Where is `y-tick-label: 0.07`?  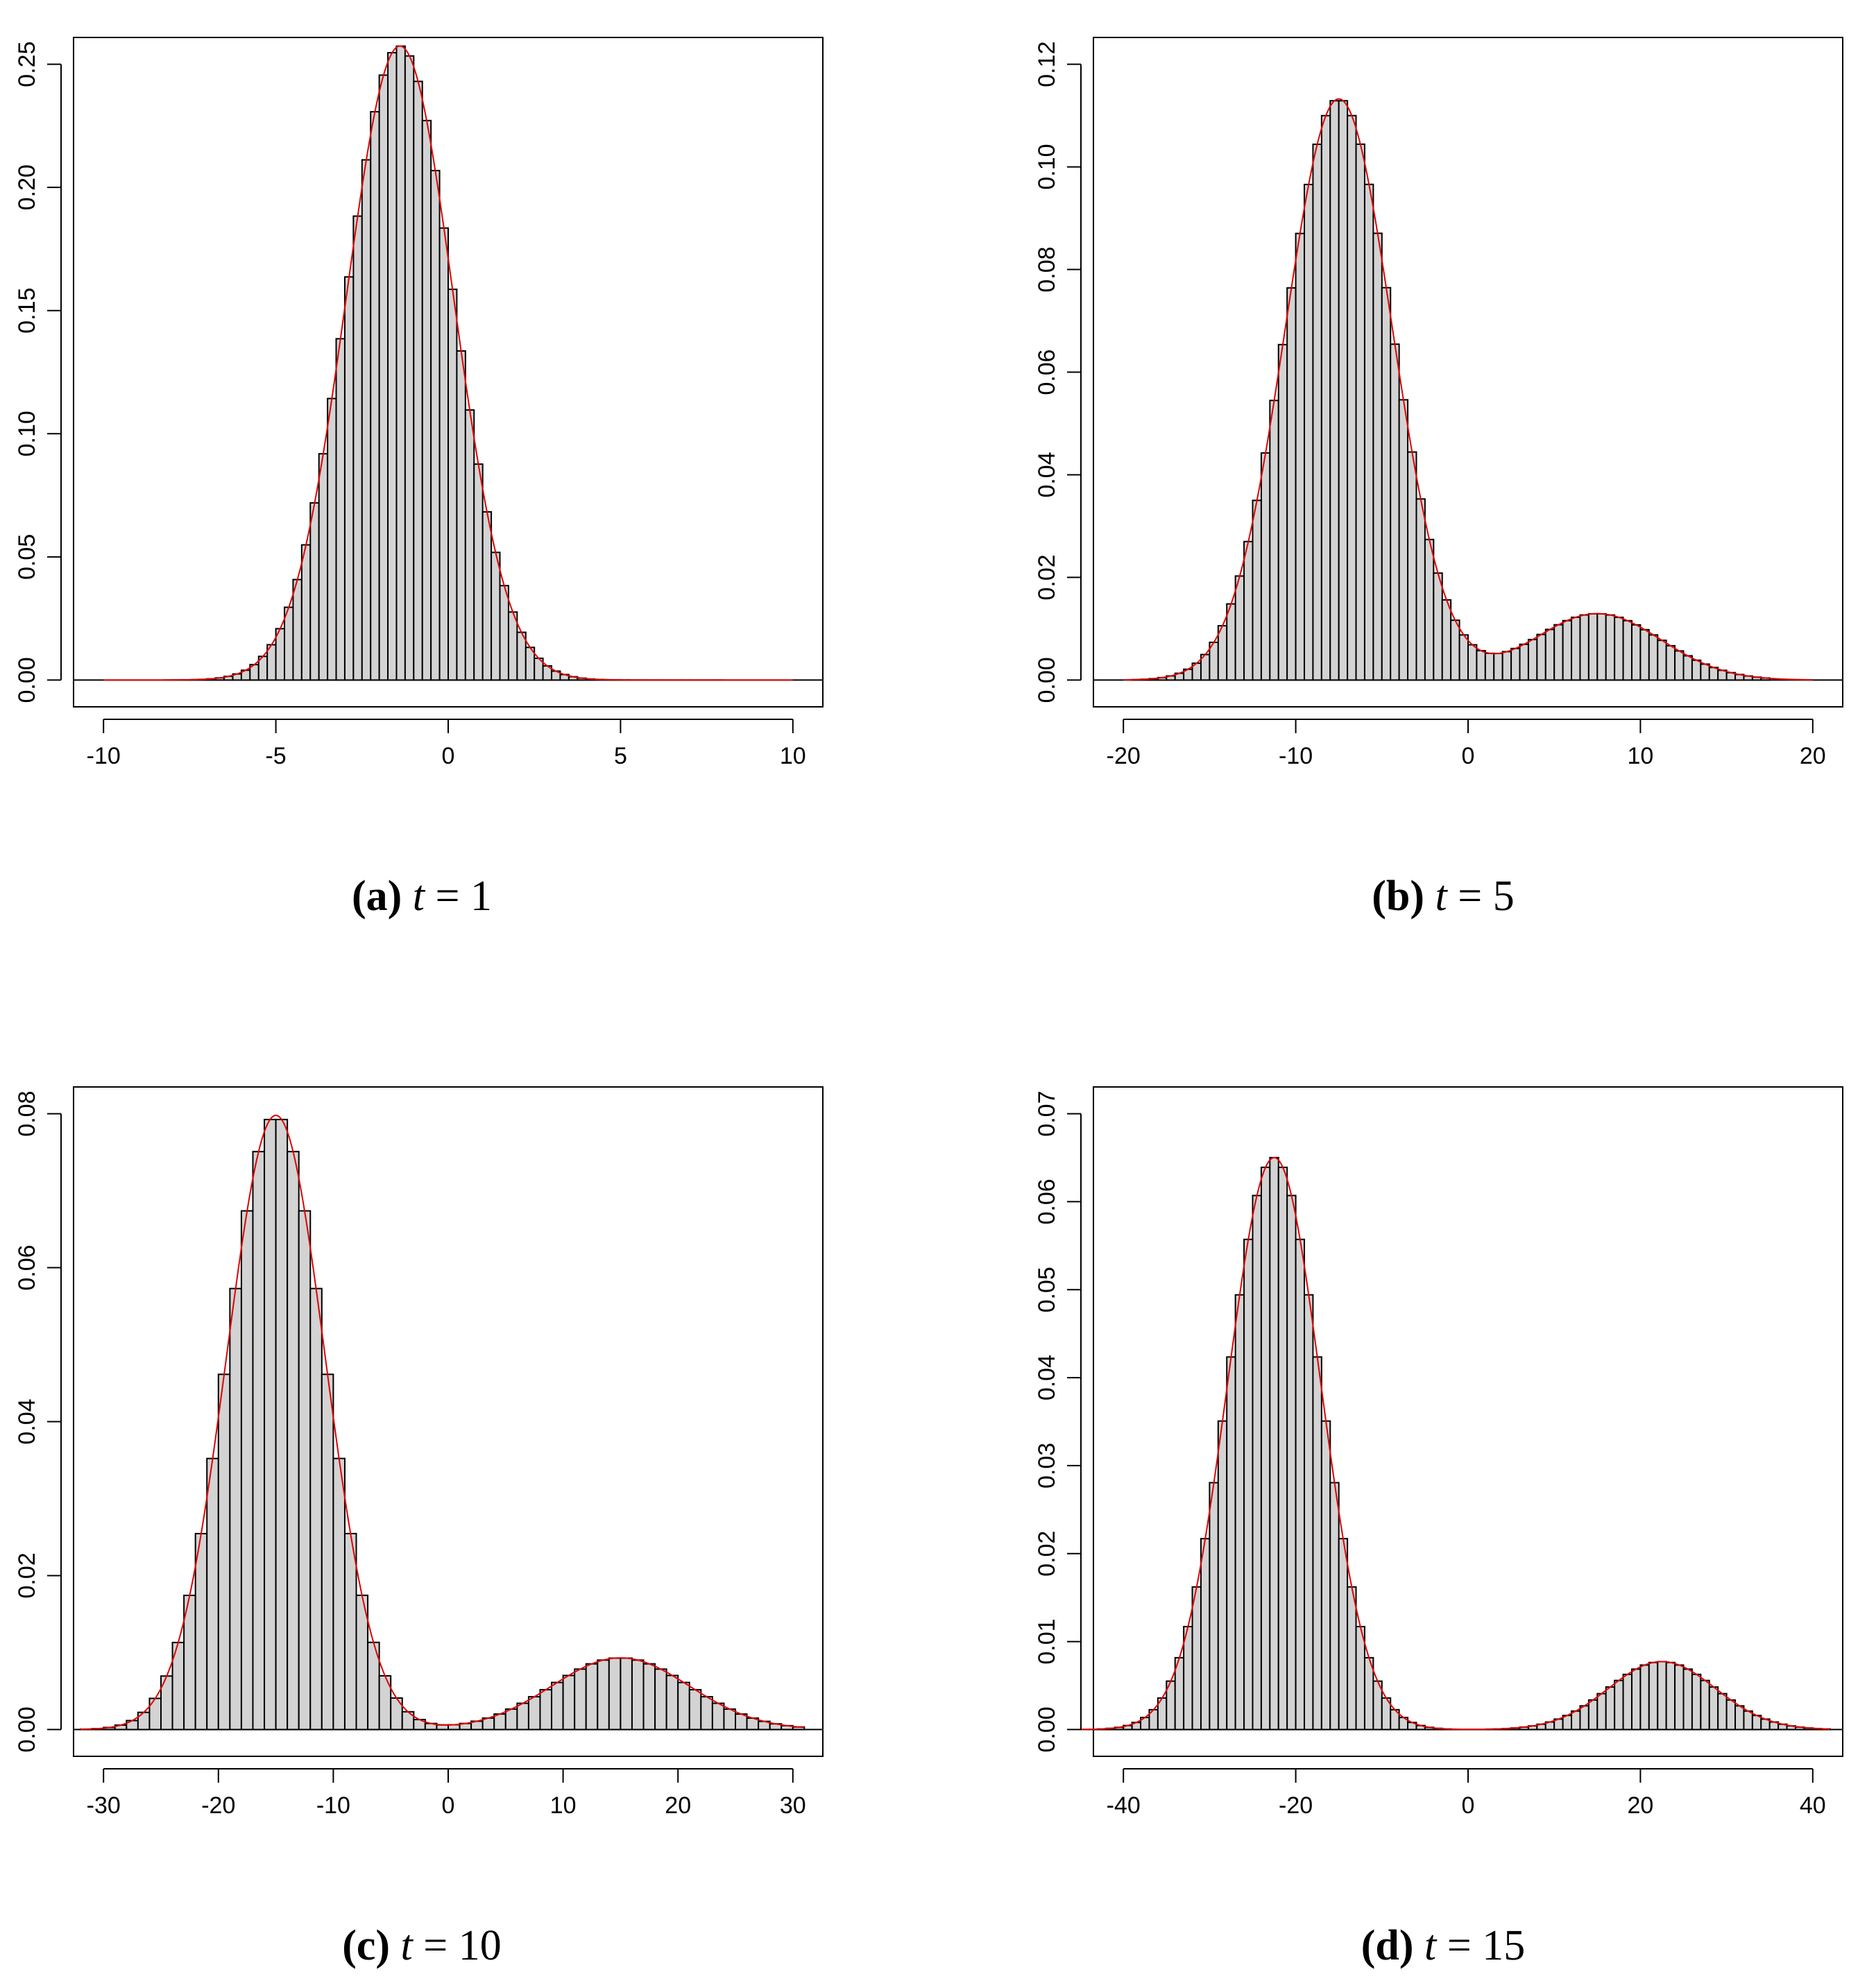
y-tick-label: 0.07 is located at coordinates (1047, 1114).